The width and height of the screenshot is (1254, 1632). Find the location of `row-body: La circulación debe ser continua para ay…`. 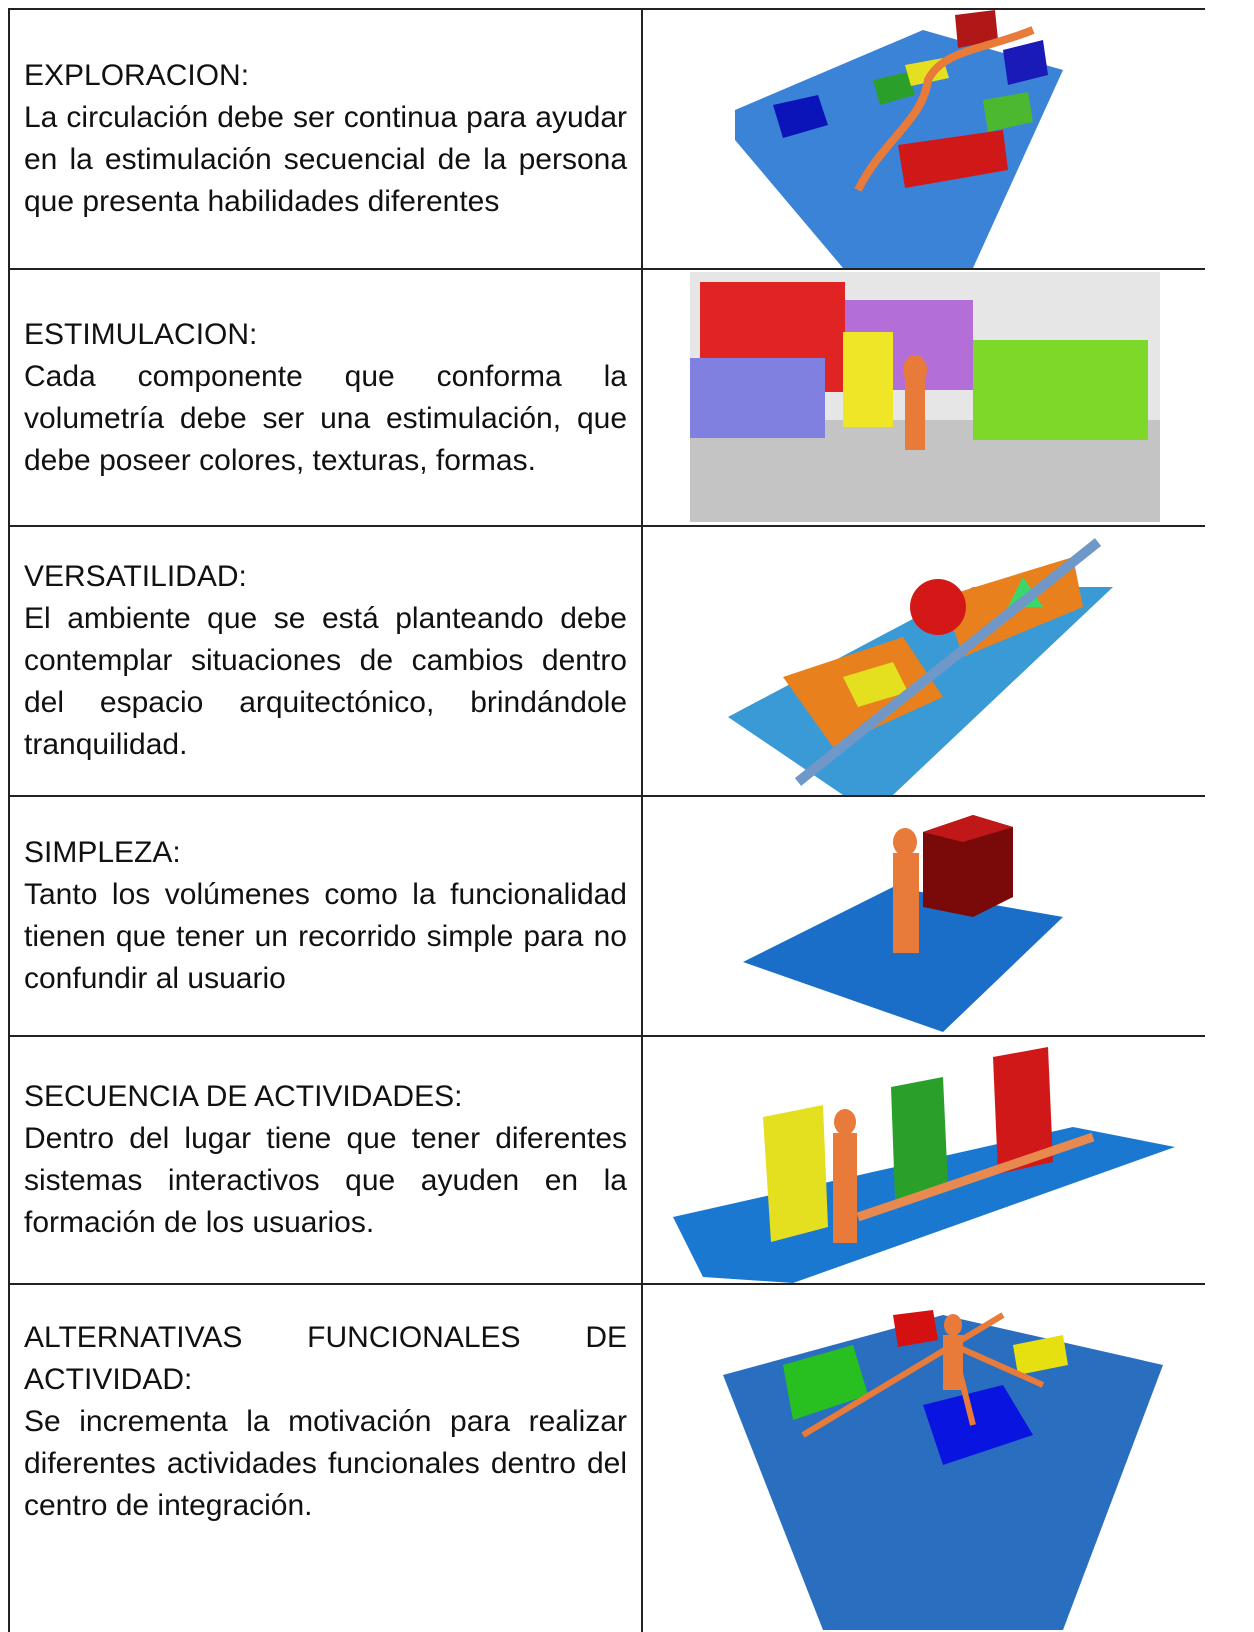

row-body: La circulación debe ser continua para ay… is located at coordinates (325, 159).